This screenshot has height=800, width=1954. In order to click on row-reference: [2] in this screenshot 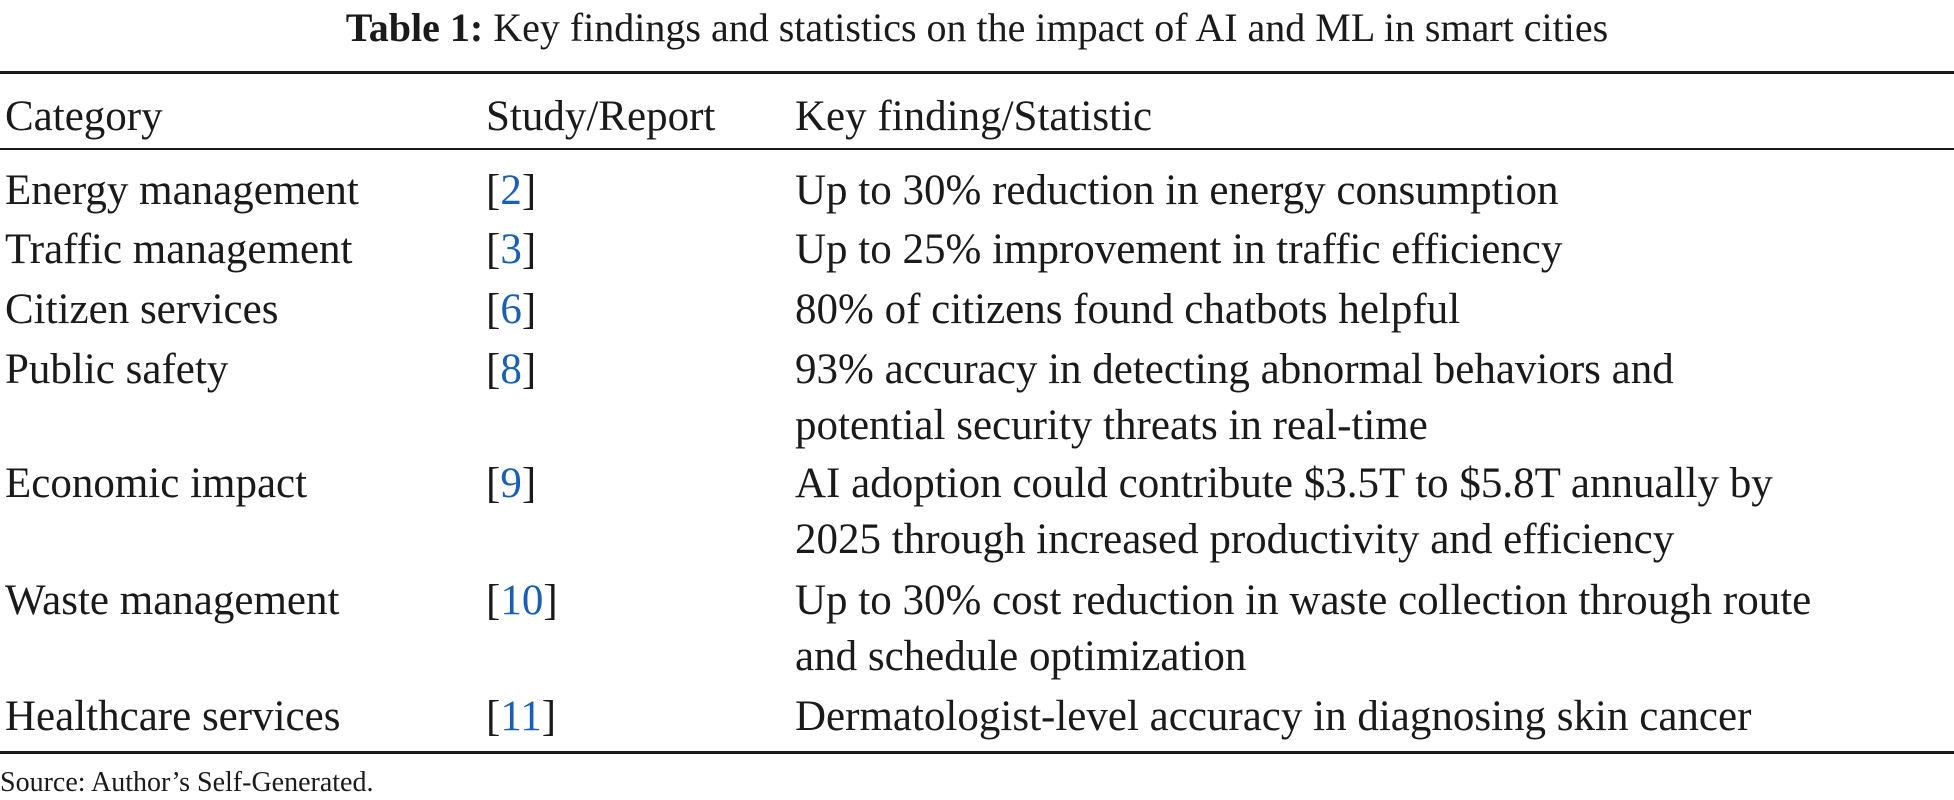, I will do `click(511, 190)`.